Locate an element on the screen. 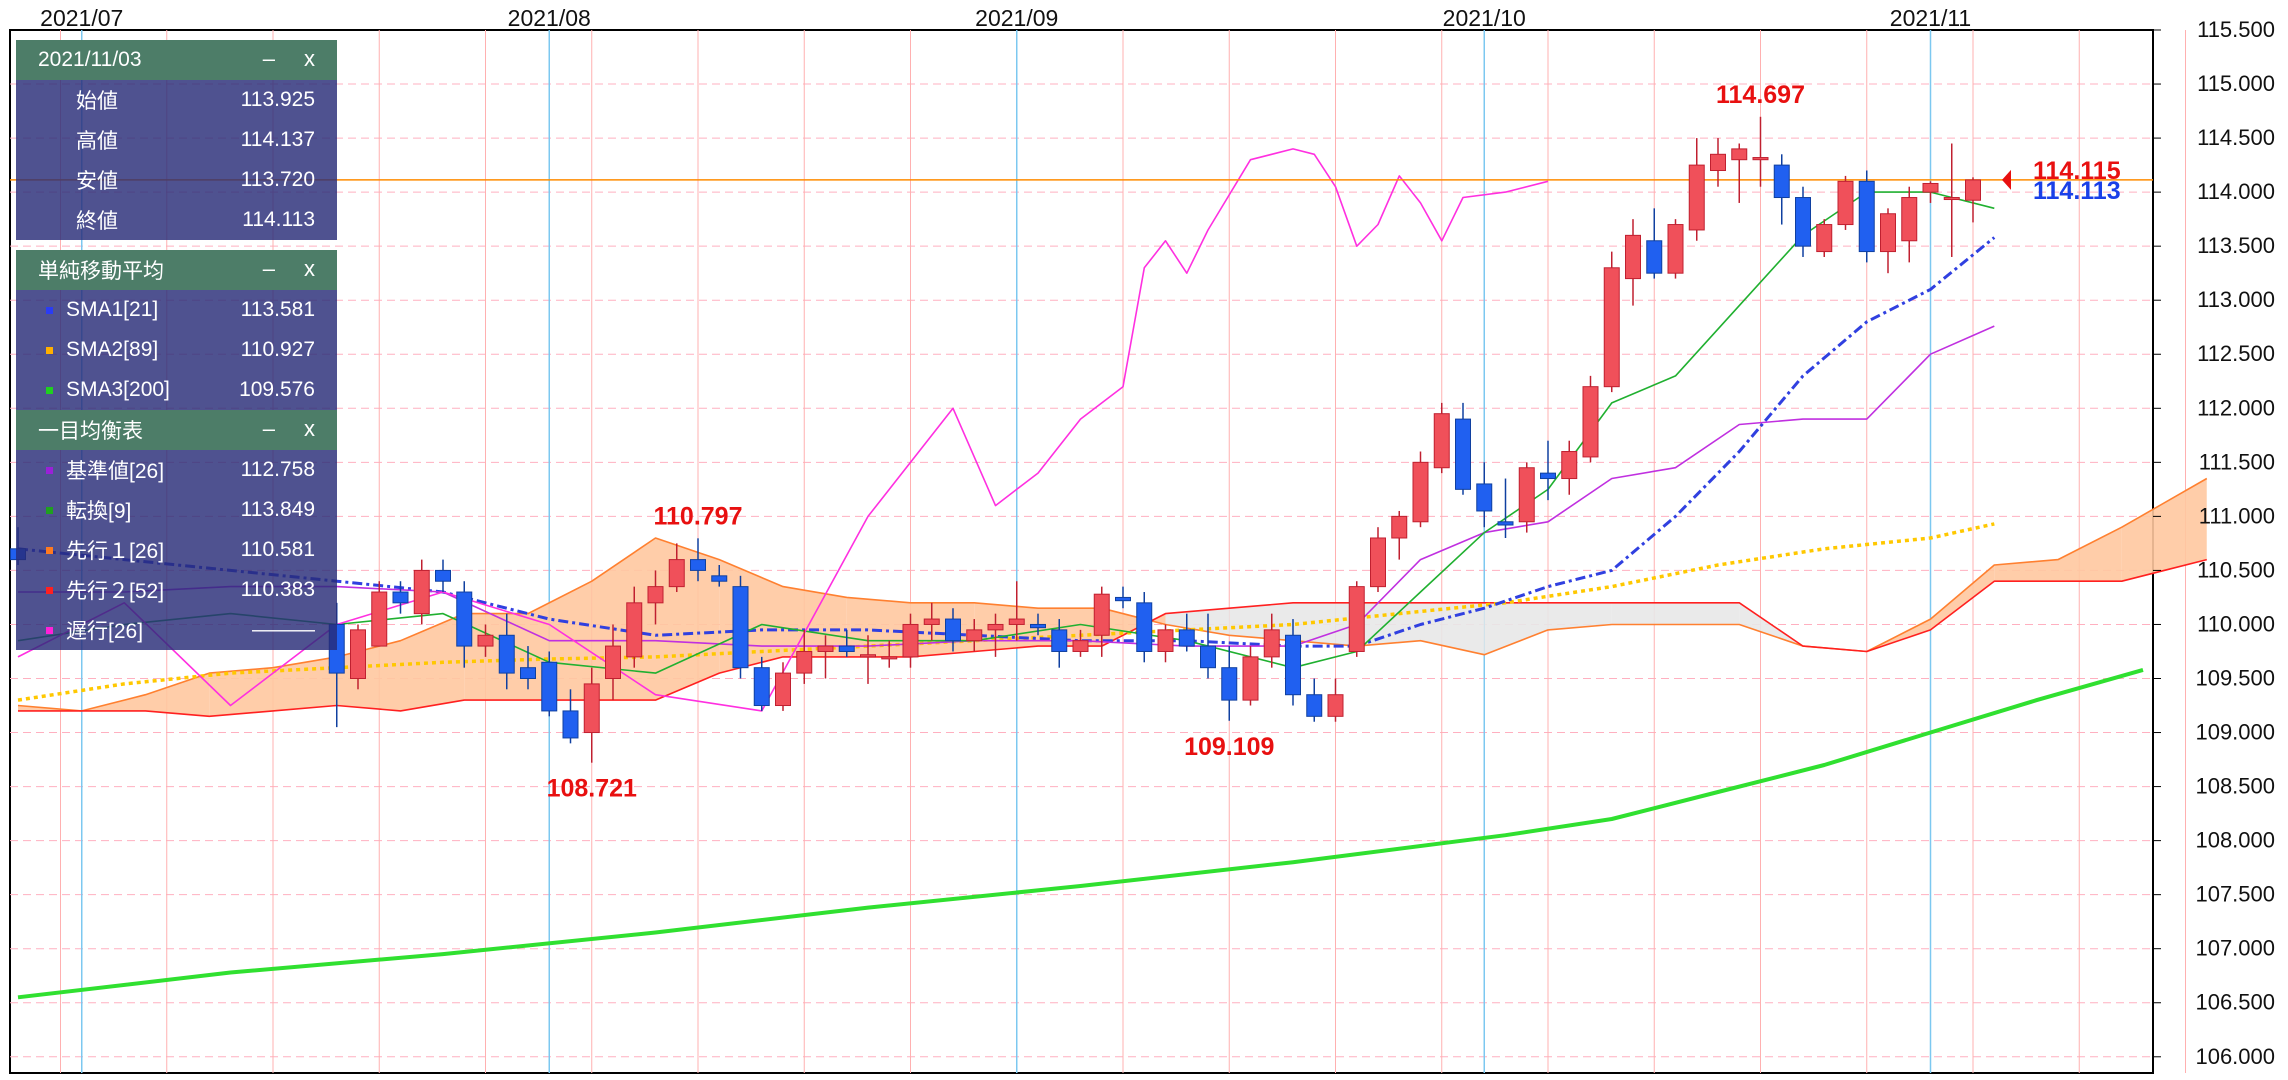  y-tick-label: 107.000 is located at coordinates (2235, 948).